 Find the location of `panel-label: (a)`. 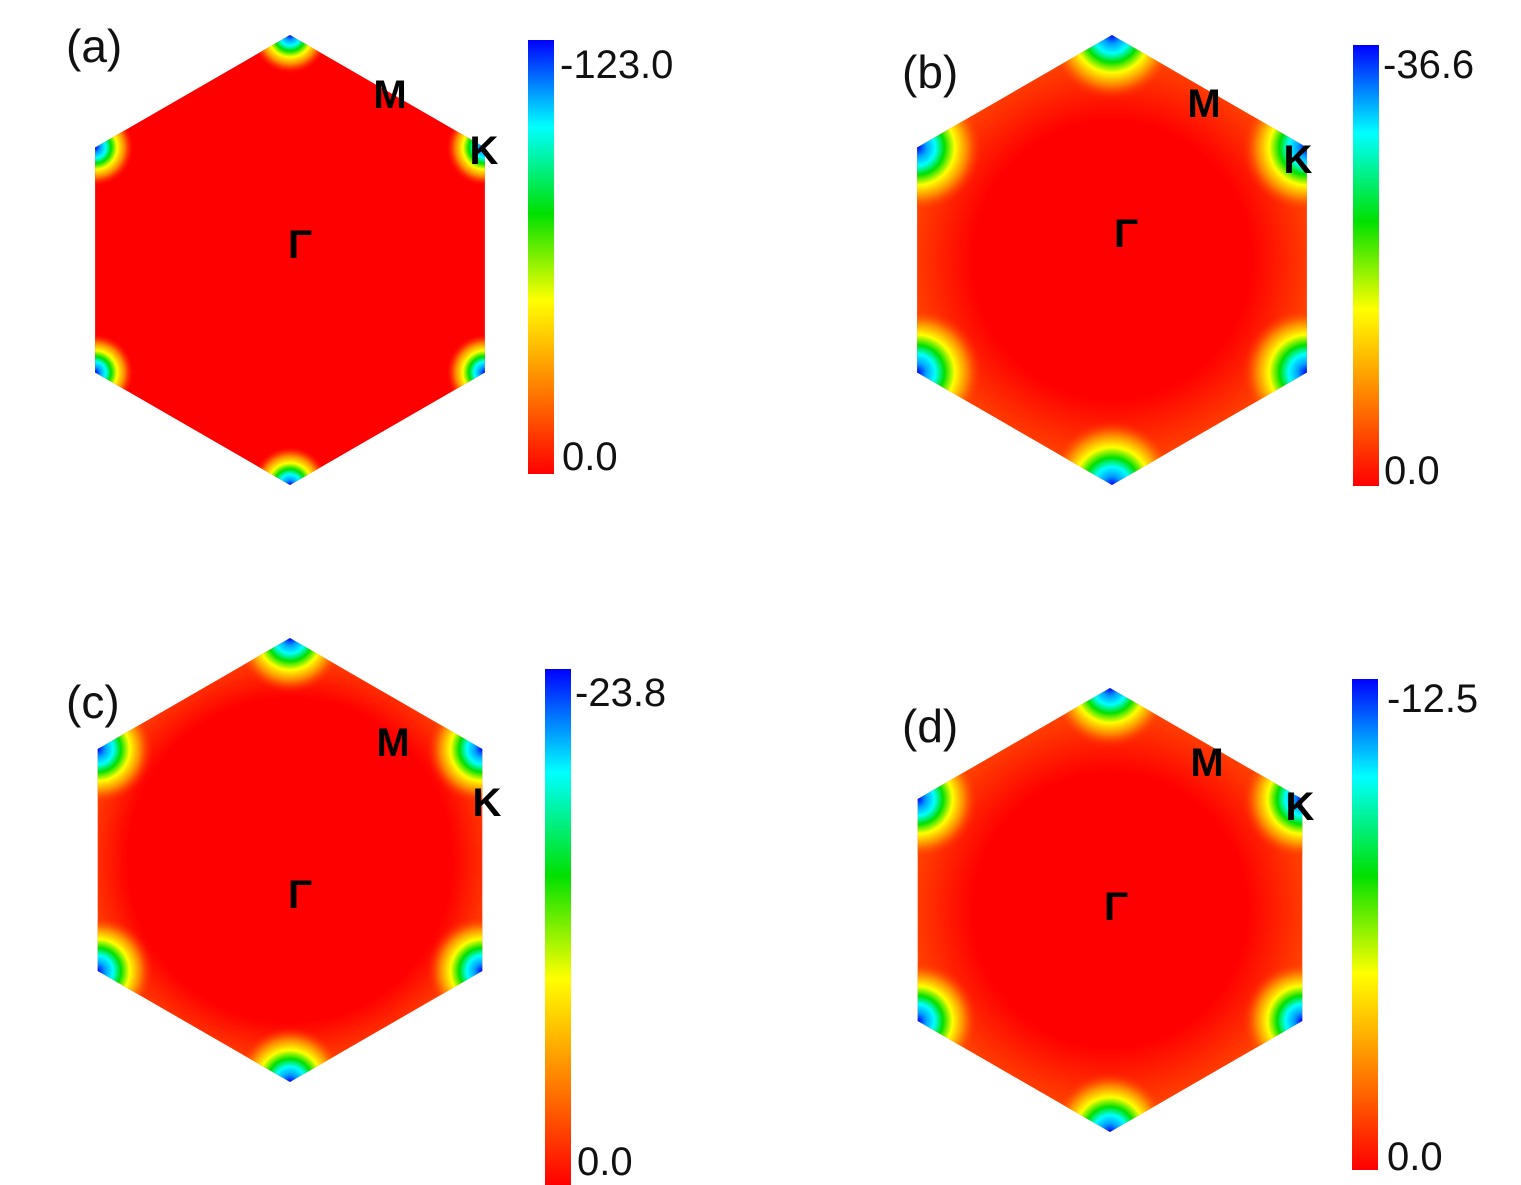

panel-label: (a) is located at coordinates (94, 46).